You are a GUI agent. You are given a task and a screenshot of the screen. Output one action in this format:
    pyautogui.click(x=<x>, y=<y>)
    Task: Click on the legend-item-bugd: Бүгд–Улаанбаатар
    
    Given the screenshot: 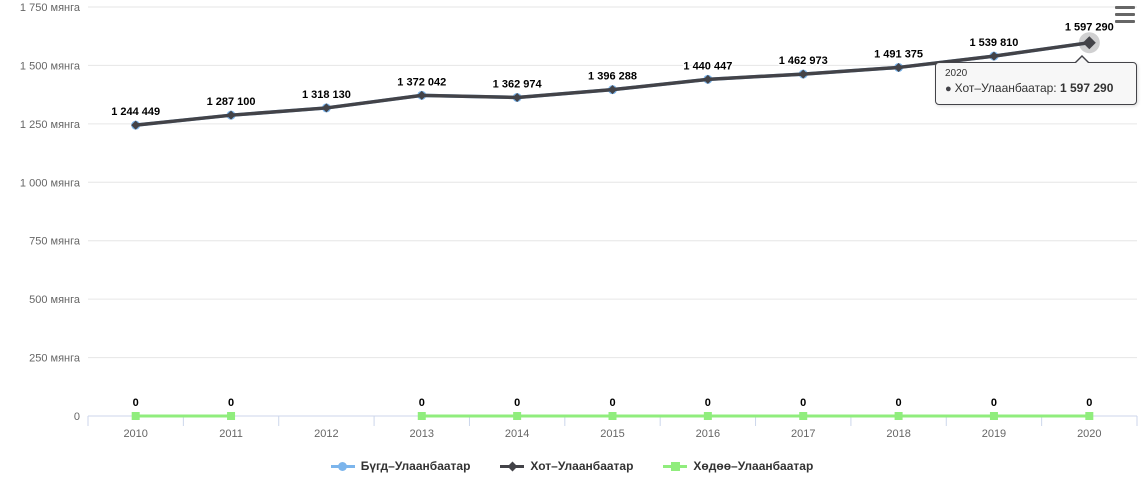 What is the action you would take?
    pyautogui.click(x=400, y=466)
    